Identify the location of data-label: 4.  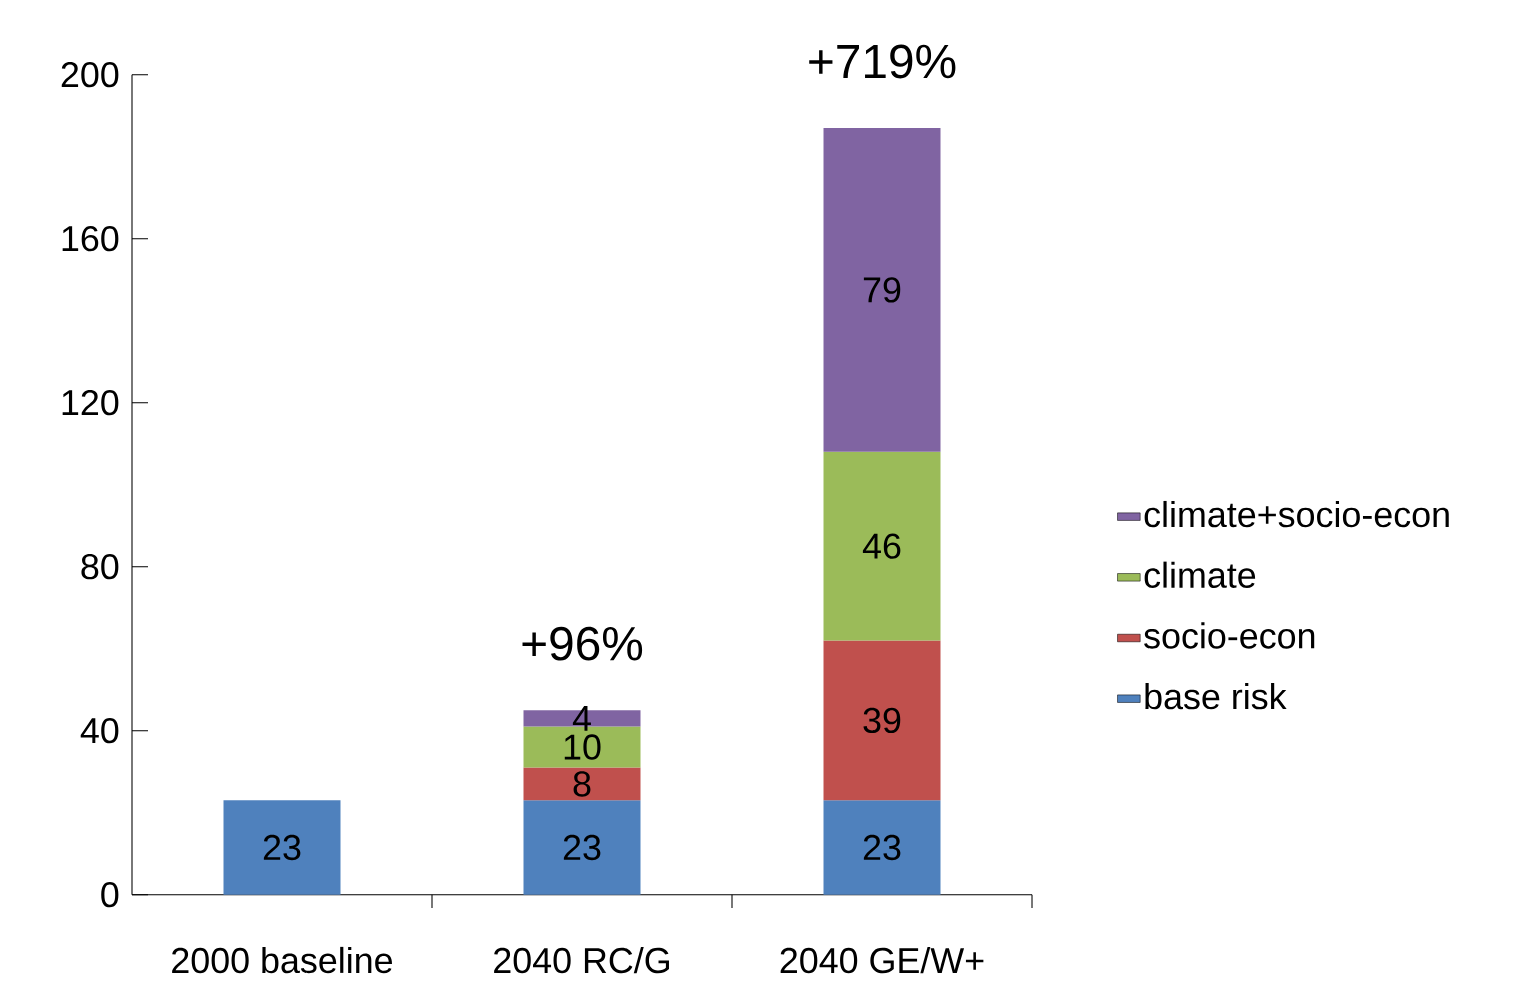
(581, 718).